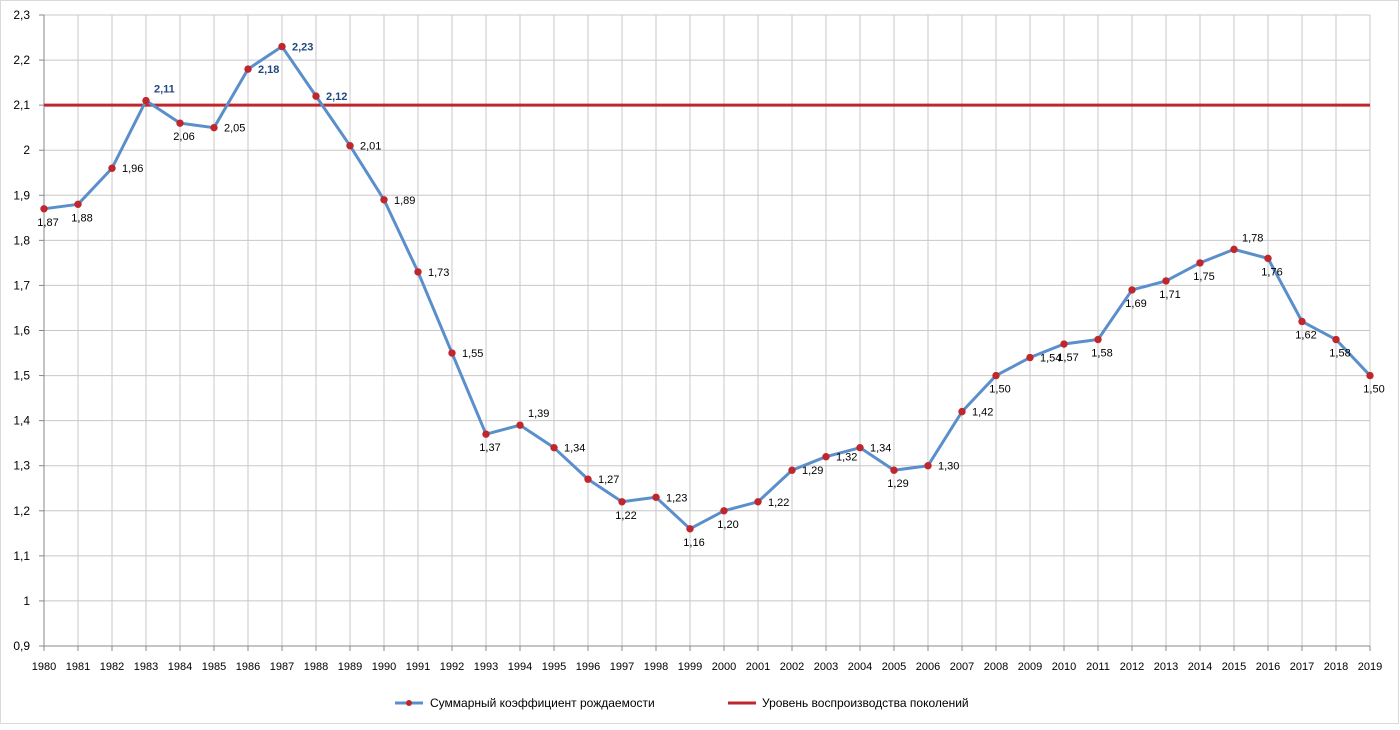  What do you see at coordinates (112, 168) in the screenshot?
I see `data-point-1982` at bounding box center [112, 168].